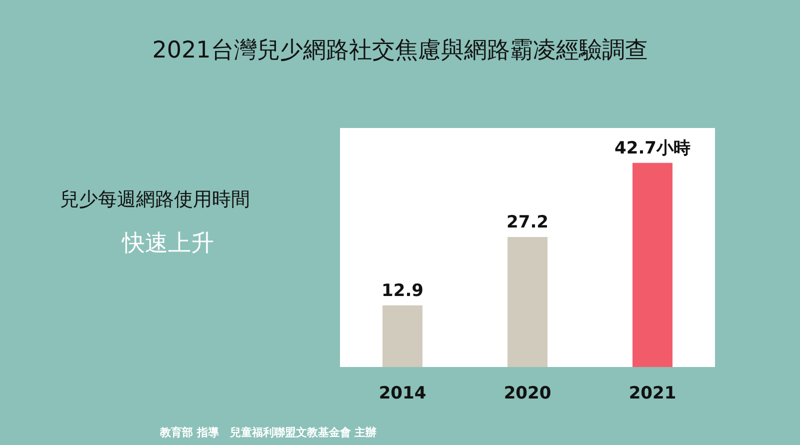  What do you see at coordinates (268, 432) in the screenshot?
I see `text: 教育部 指導 兒童福利聯盟文教基金會 主辦` at bounding box center [268, 432].